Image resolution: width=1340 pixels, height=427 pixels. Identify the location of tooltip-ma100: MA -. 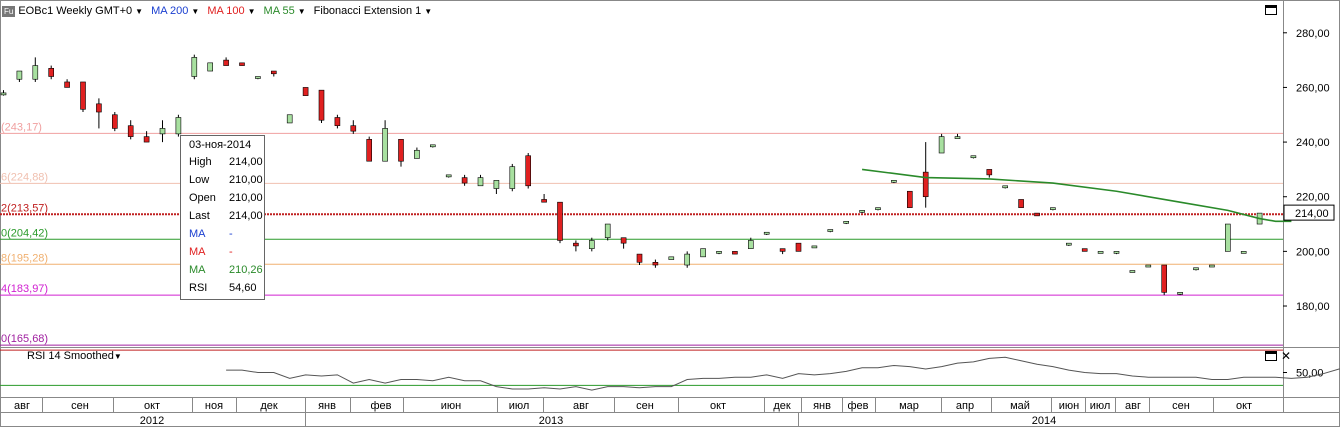
(211, 252).